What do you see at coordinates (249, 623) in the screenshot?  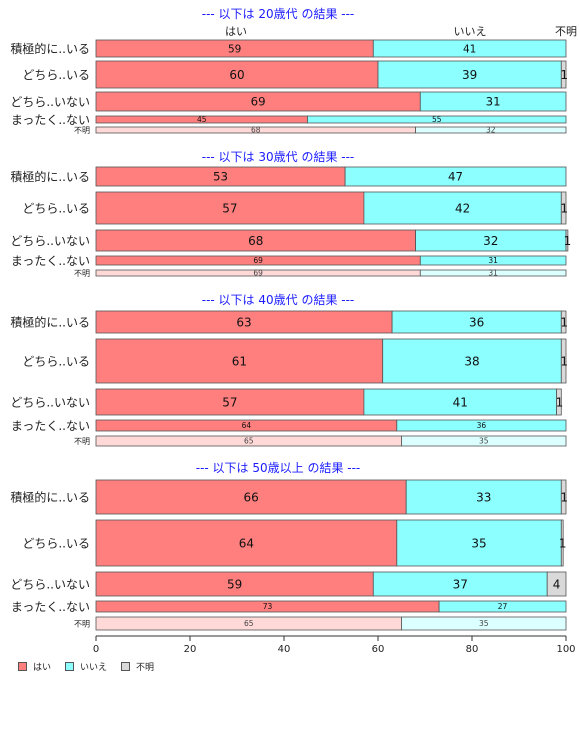 I see `data-label-3-4-0: 65` at bounding box center [249, 623].